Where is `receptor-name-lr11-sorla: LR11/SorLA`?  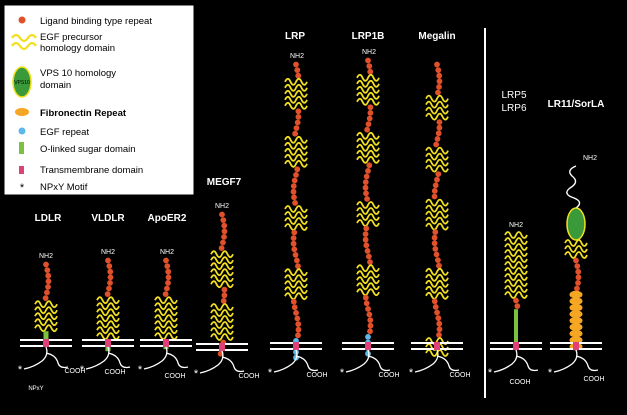 receptor-name-lr11-sorla: LR11/SorLA is located at coordinates (576, 104).